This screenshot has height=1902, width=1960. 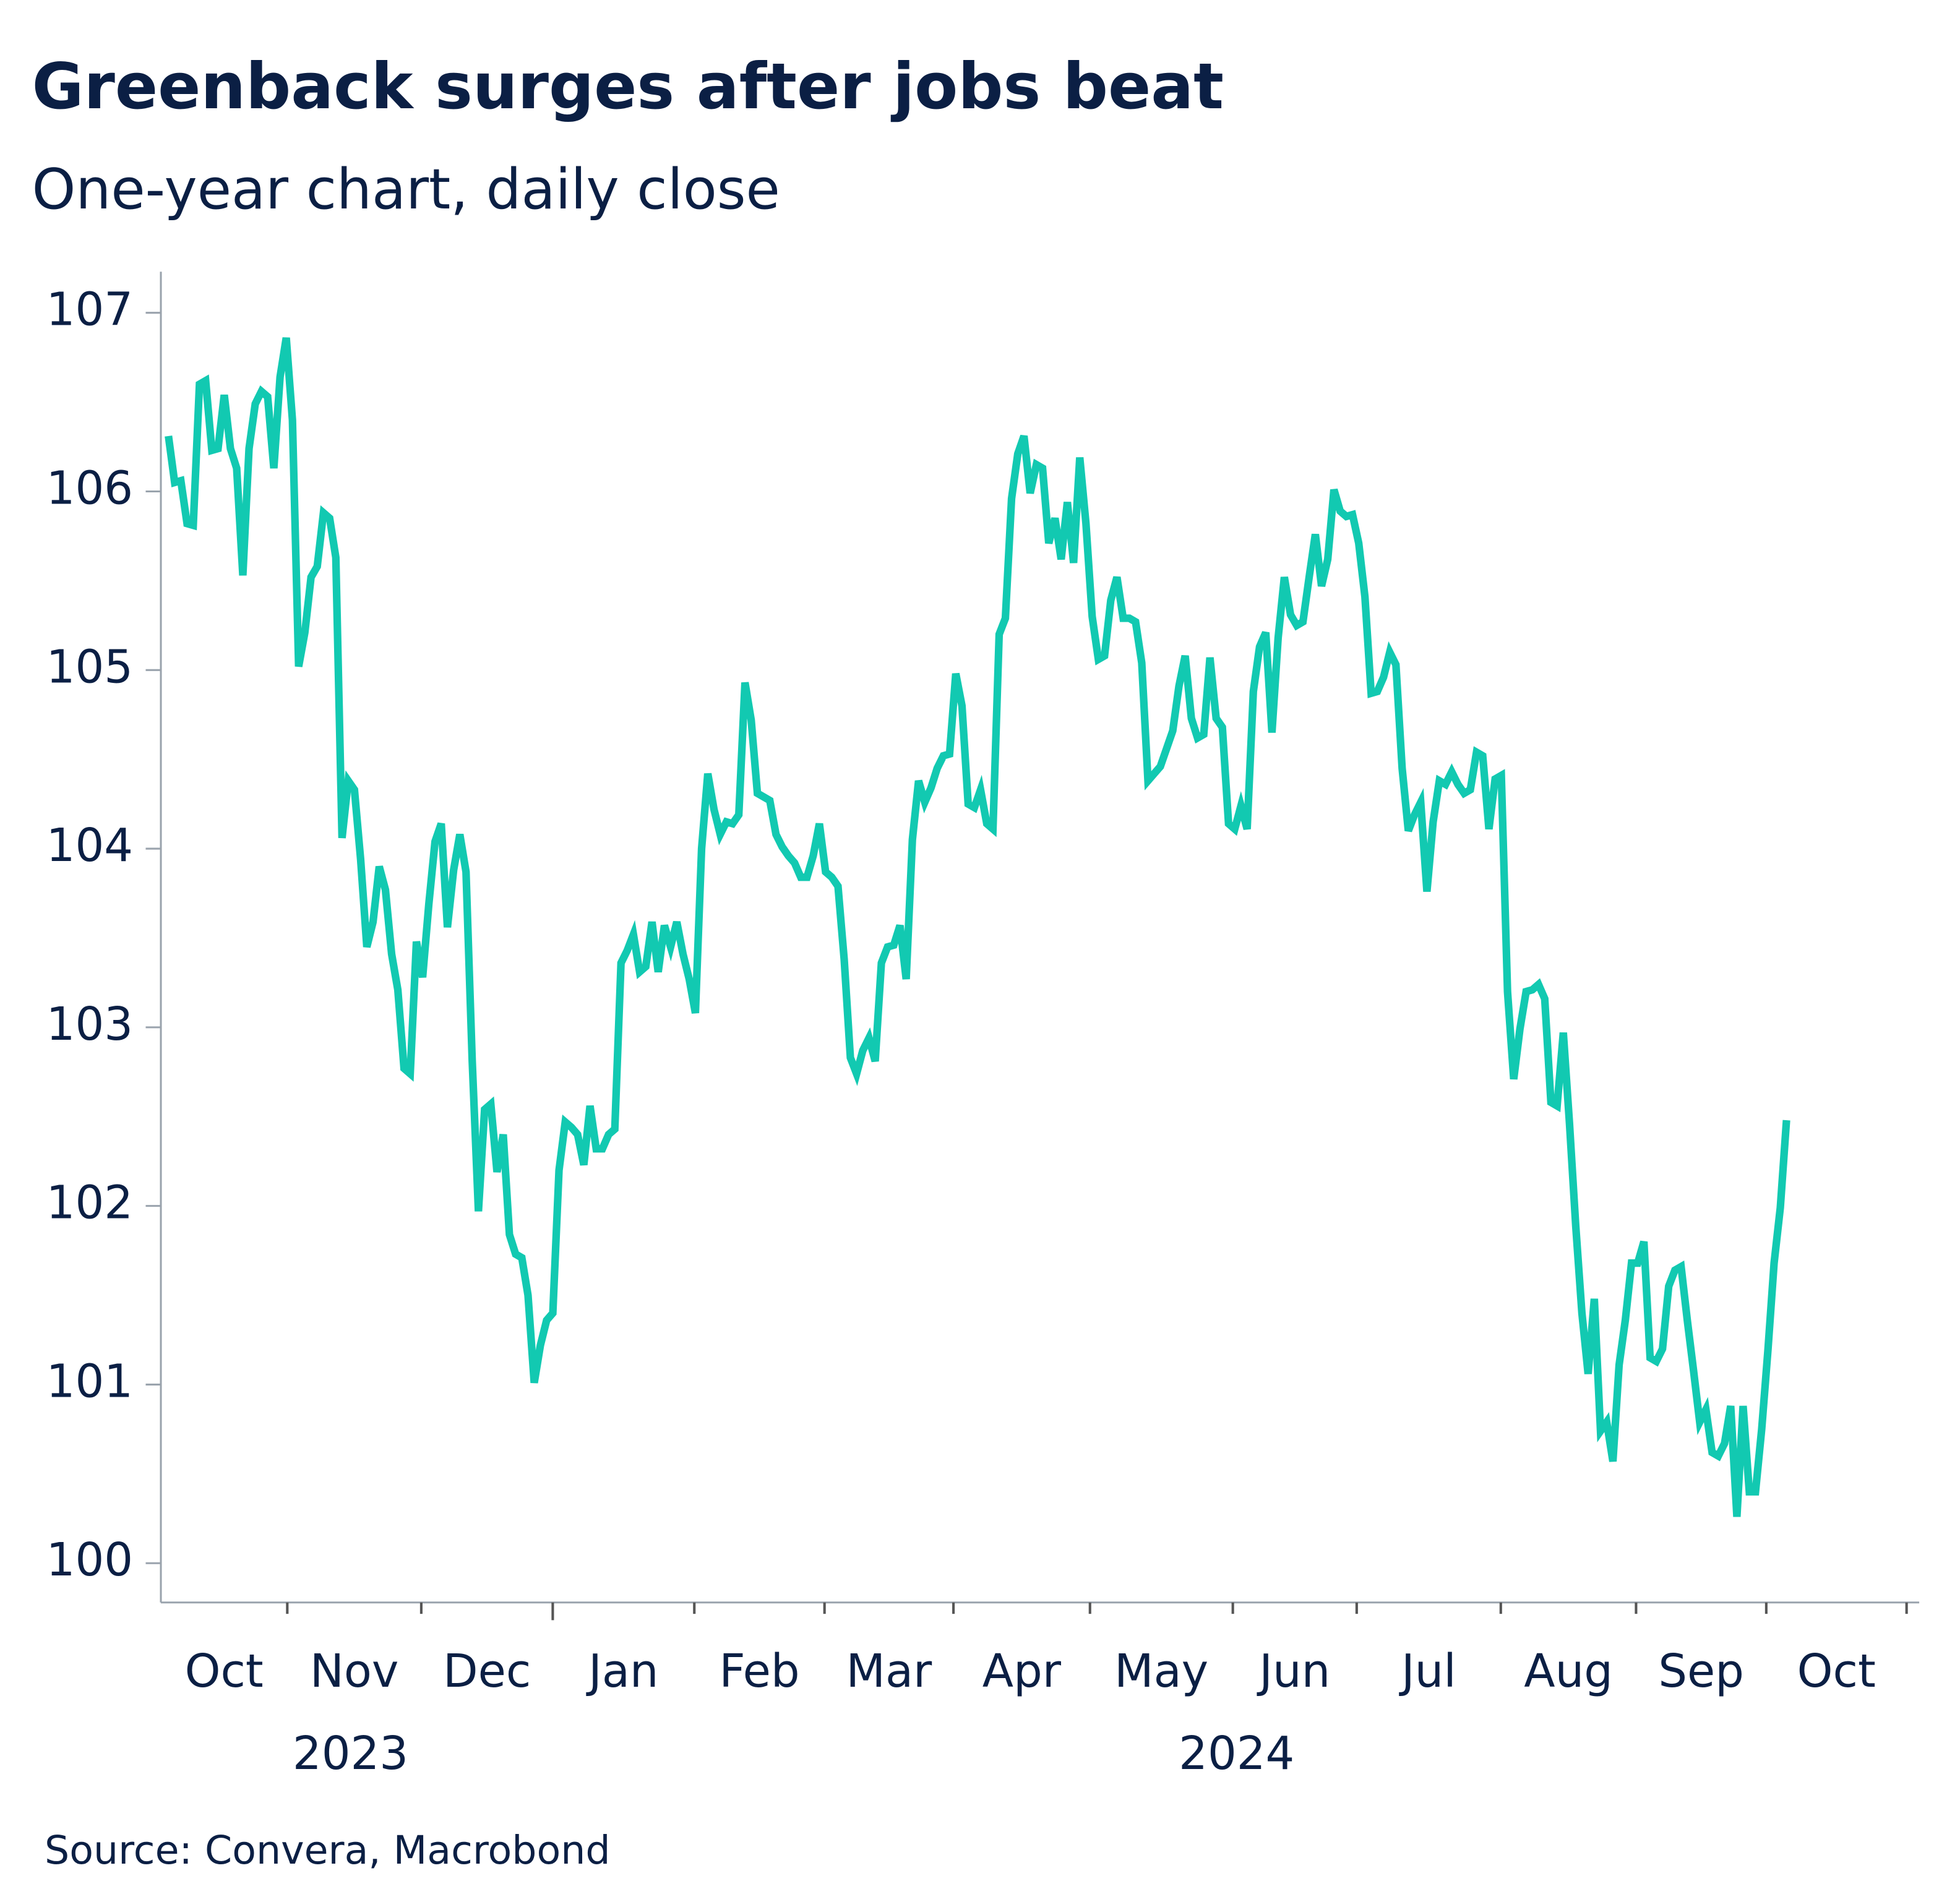 I want to click on y-tick-label: 102, so click(x=90, y=1203).